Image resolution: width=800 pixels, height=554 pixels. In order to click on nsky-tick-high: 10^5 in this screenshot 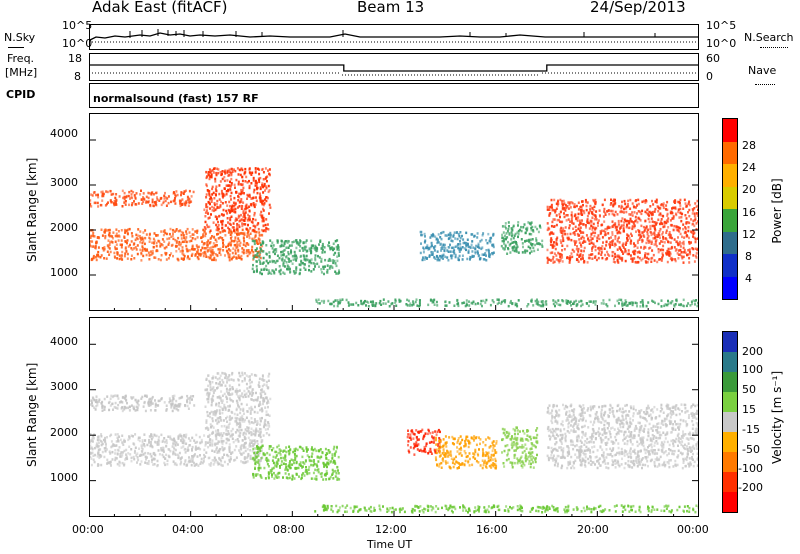, I will do `click(77, 25)`.